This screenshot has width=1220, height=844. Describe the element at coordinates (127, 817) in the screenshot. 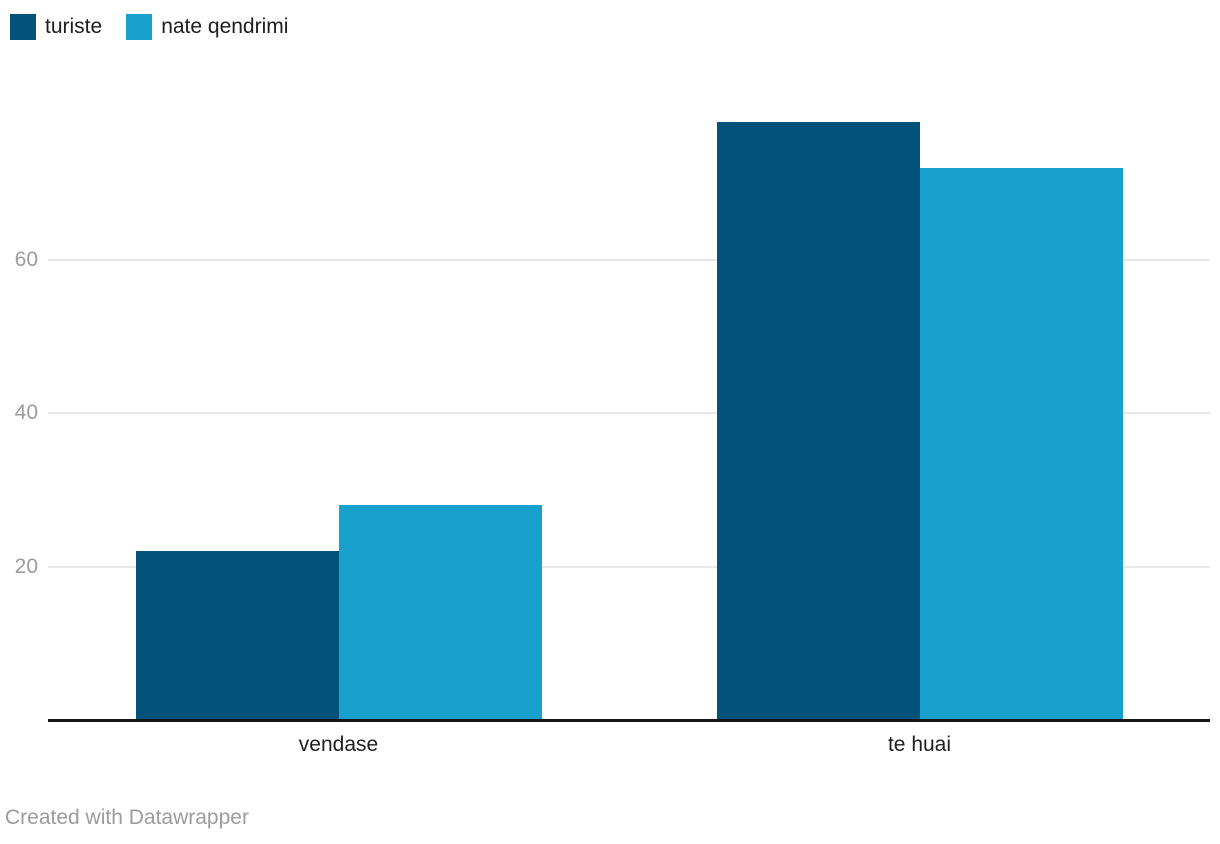

I see `attribution-text: Created with Datawrapper` at that location.